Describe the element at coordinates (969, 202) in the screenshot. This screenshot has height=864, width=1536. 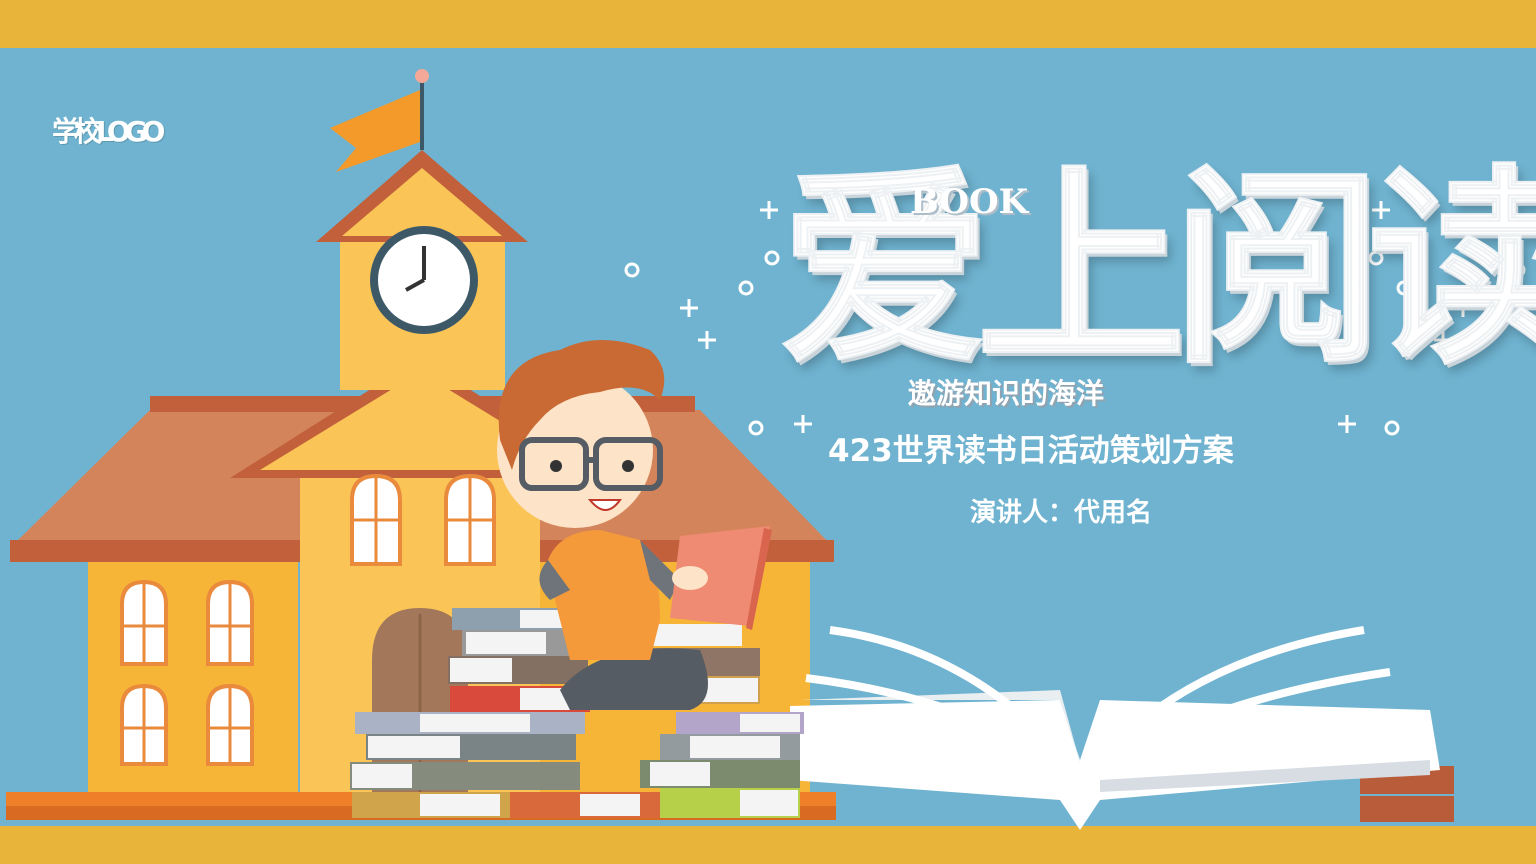
I see `book-label: BOOK` at that location.